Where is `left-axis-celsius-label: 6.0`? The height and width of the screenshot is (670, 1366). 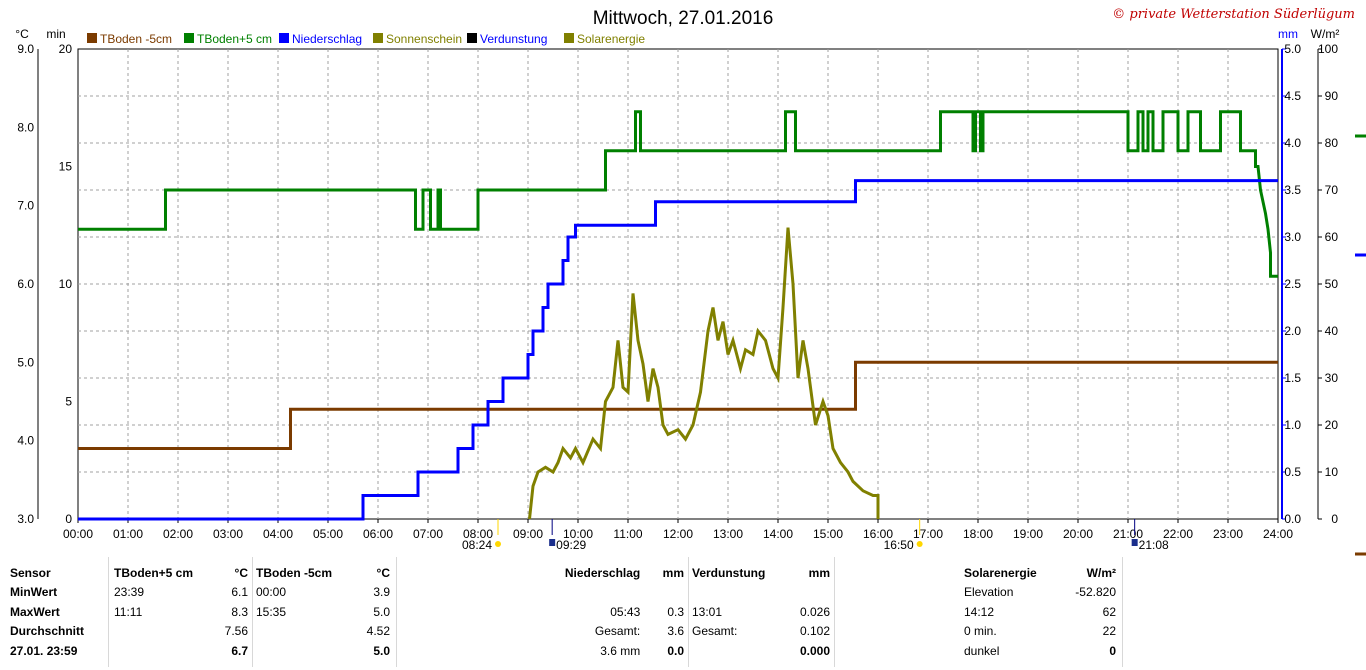
left-axis-celsius-label: 6.0 is located at coordinates (25, 284).